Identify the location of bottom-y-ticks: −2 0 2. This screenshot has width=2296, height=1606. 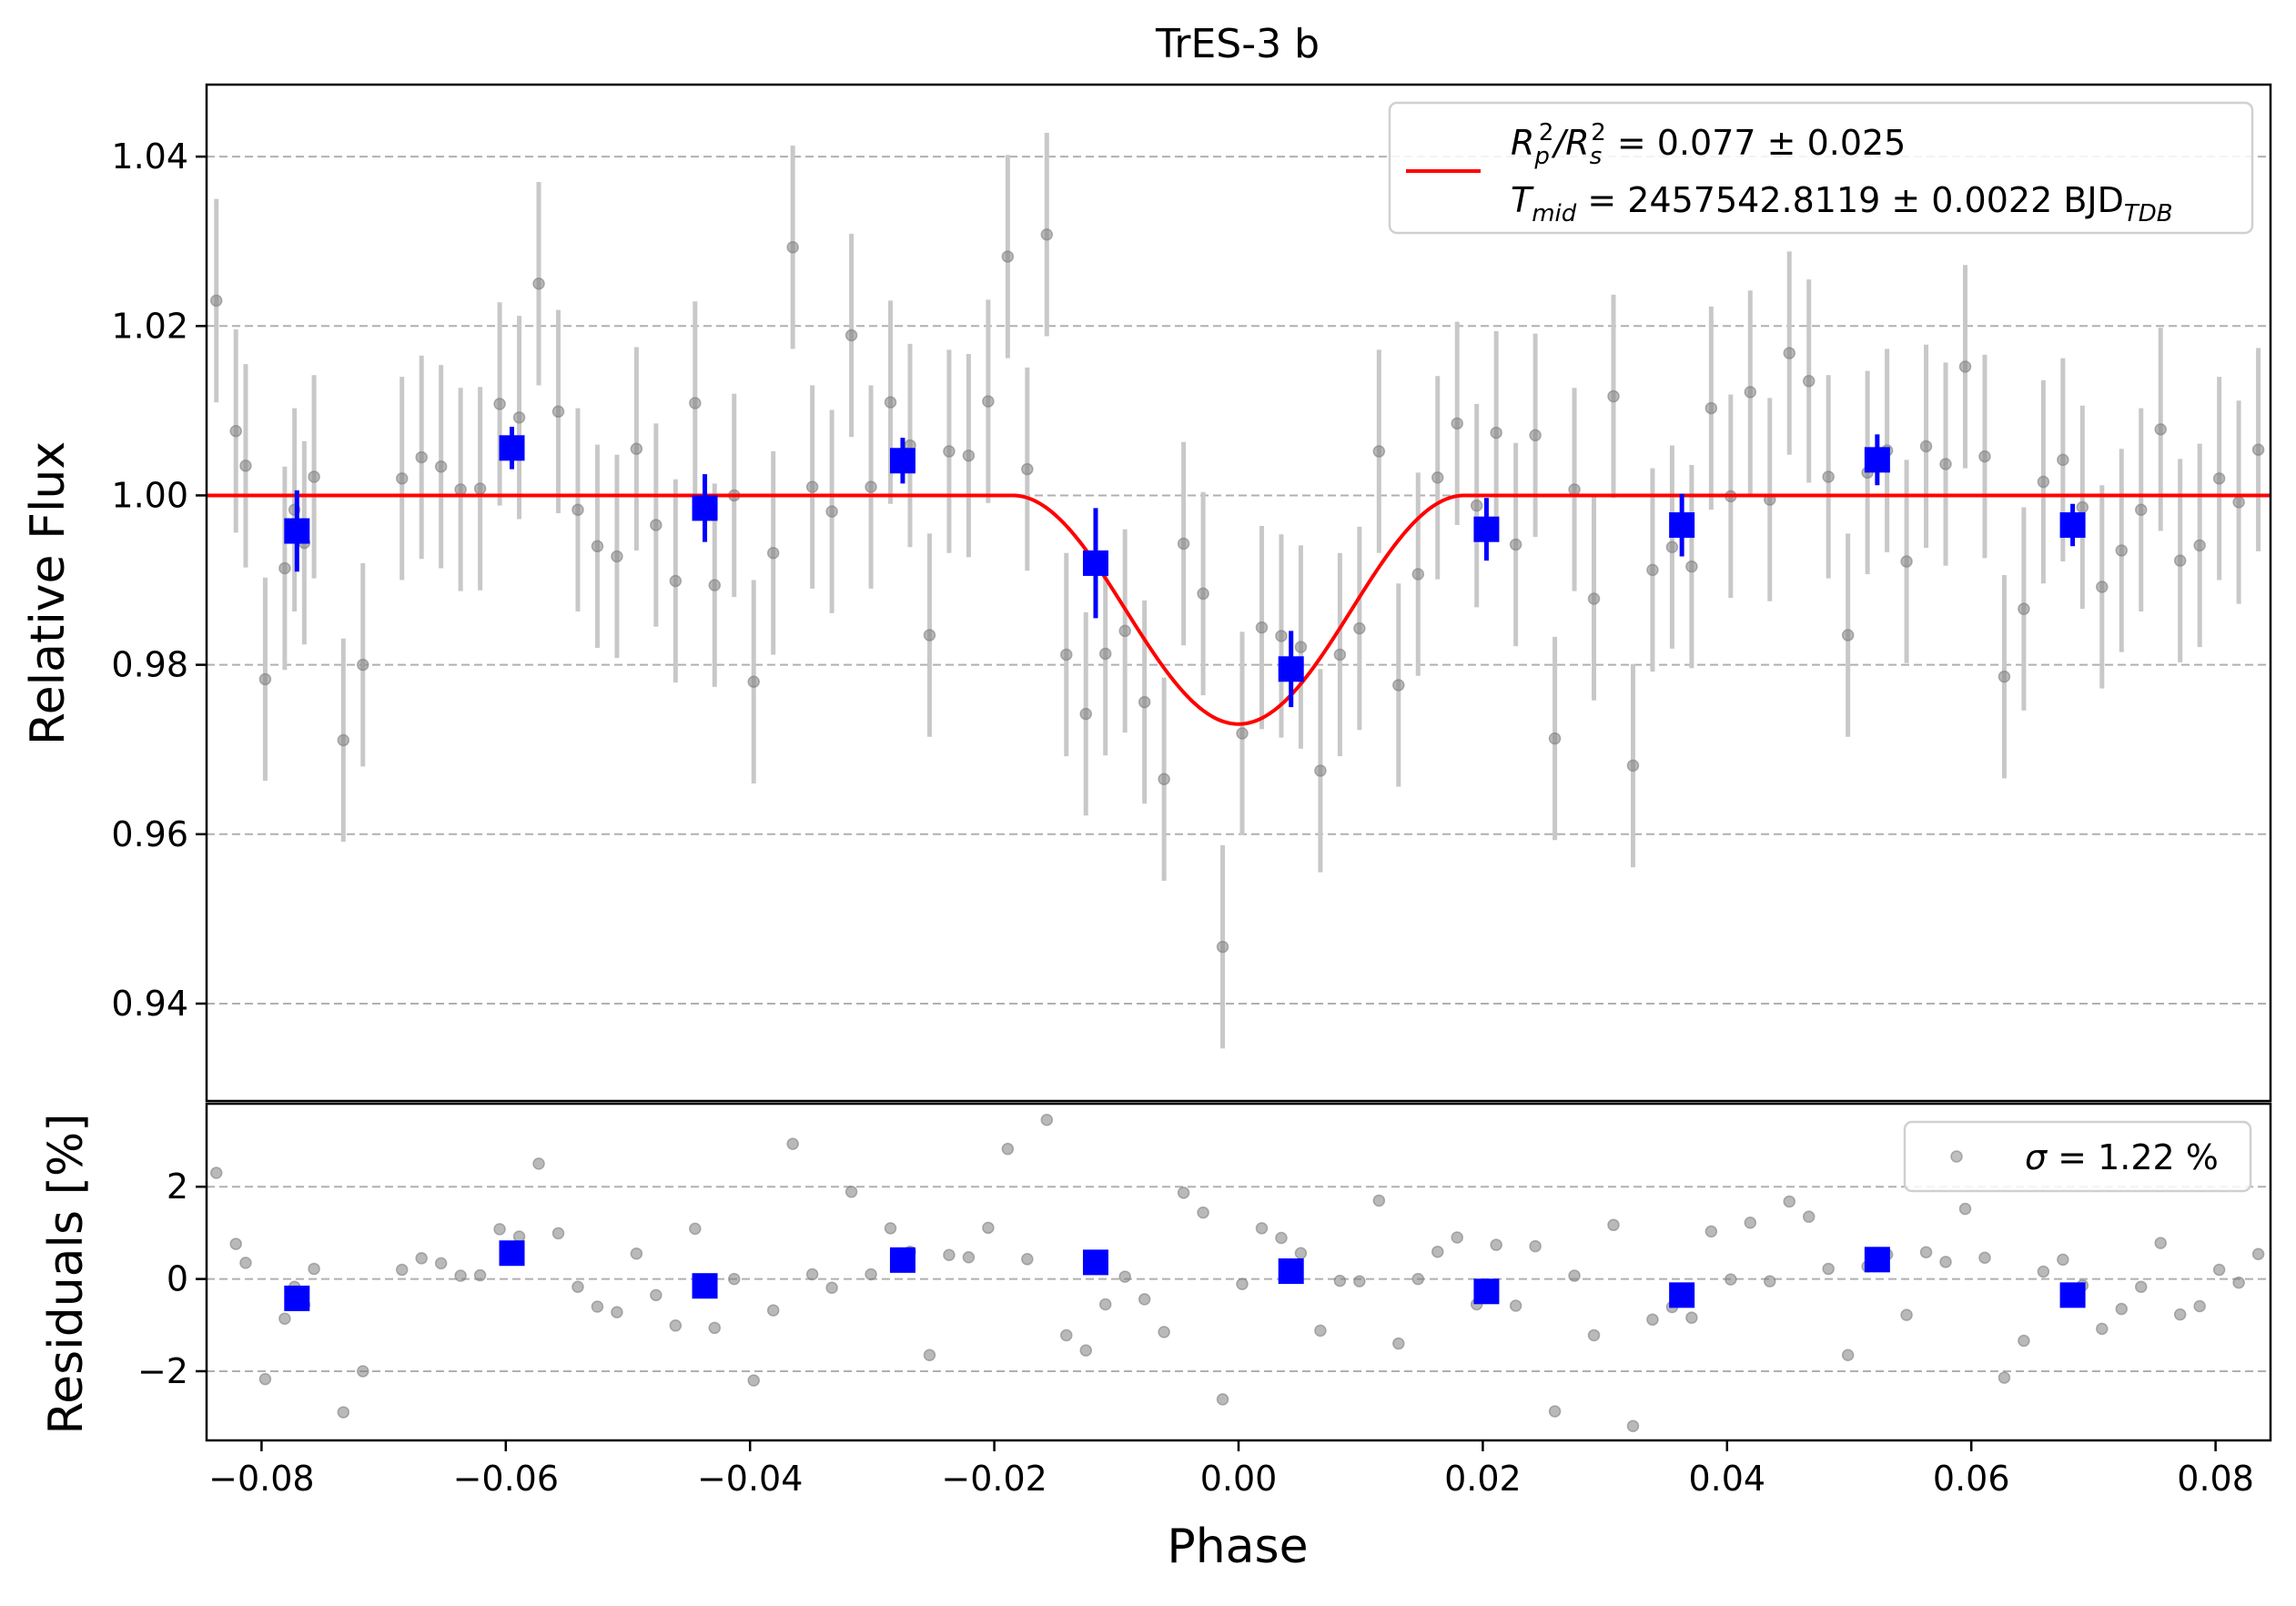
(172, 1279).